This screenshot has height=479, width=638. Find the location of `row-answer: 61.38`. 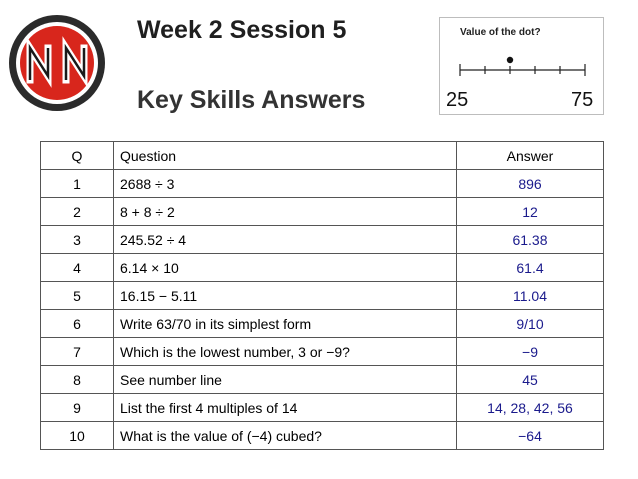

row-answer: 61.38 is located at coordinates (530, 239).